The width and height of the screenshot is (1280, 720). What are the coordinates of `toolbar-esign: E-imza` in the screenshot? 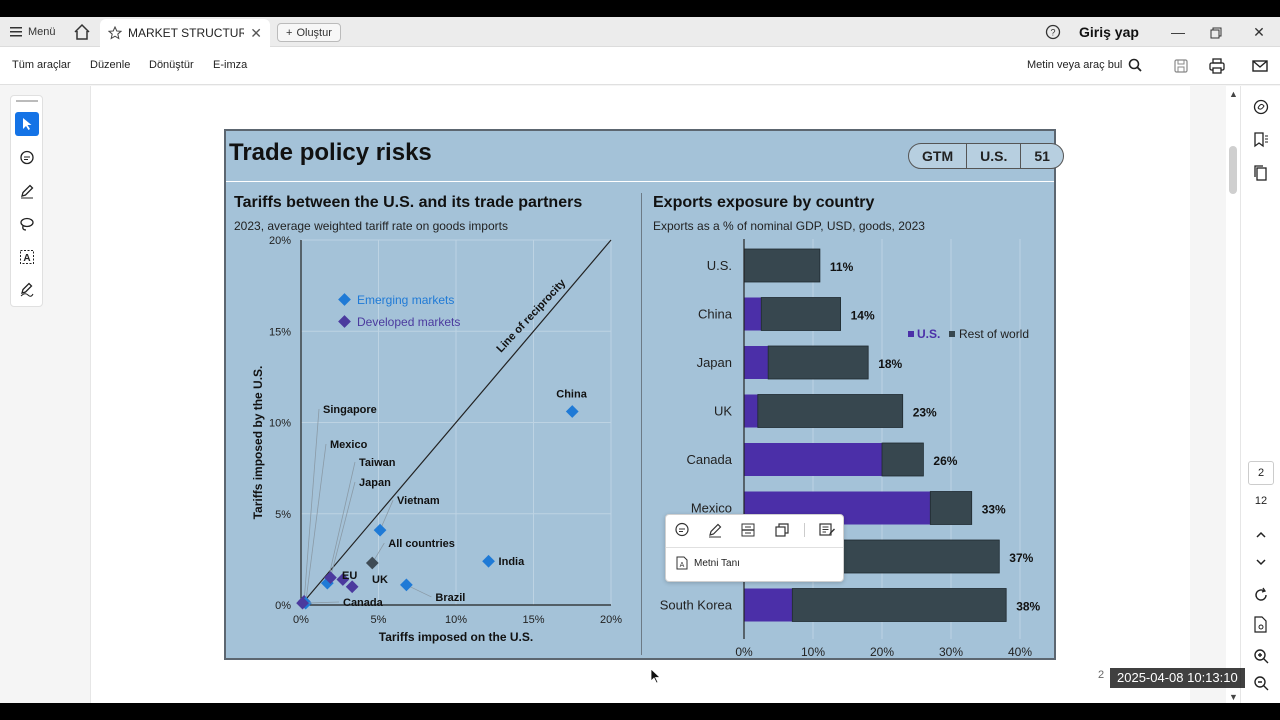 It's located at (230, 65).